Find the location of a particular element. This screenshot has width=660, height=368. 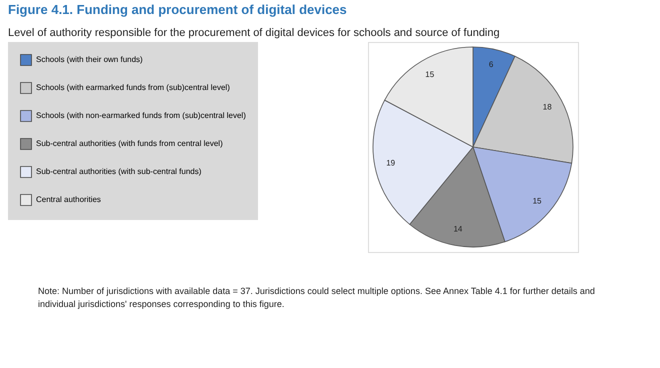

data-label: 14 is located at coordinates (458, 229).